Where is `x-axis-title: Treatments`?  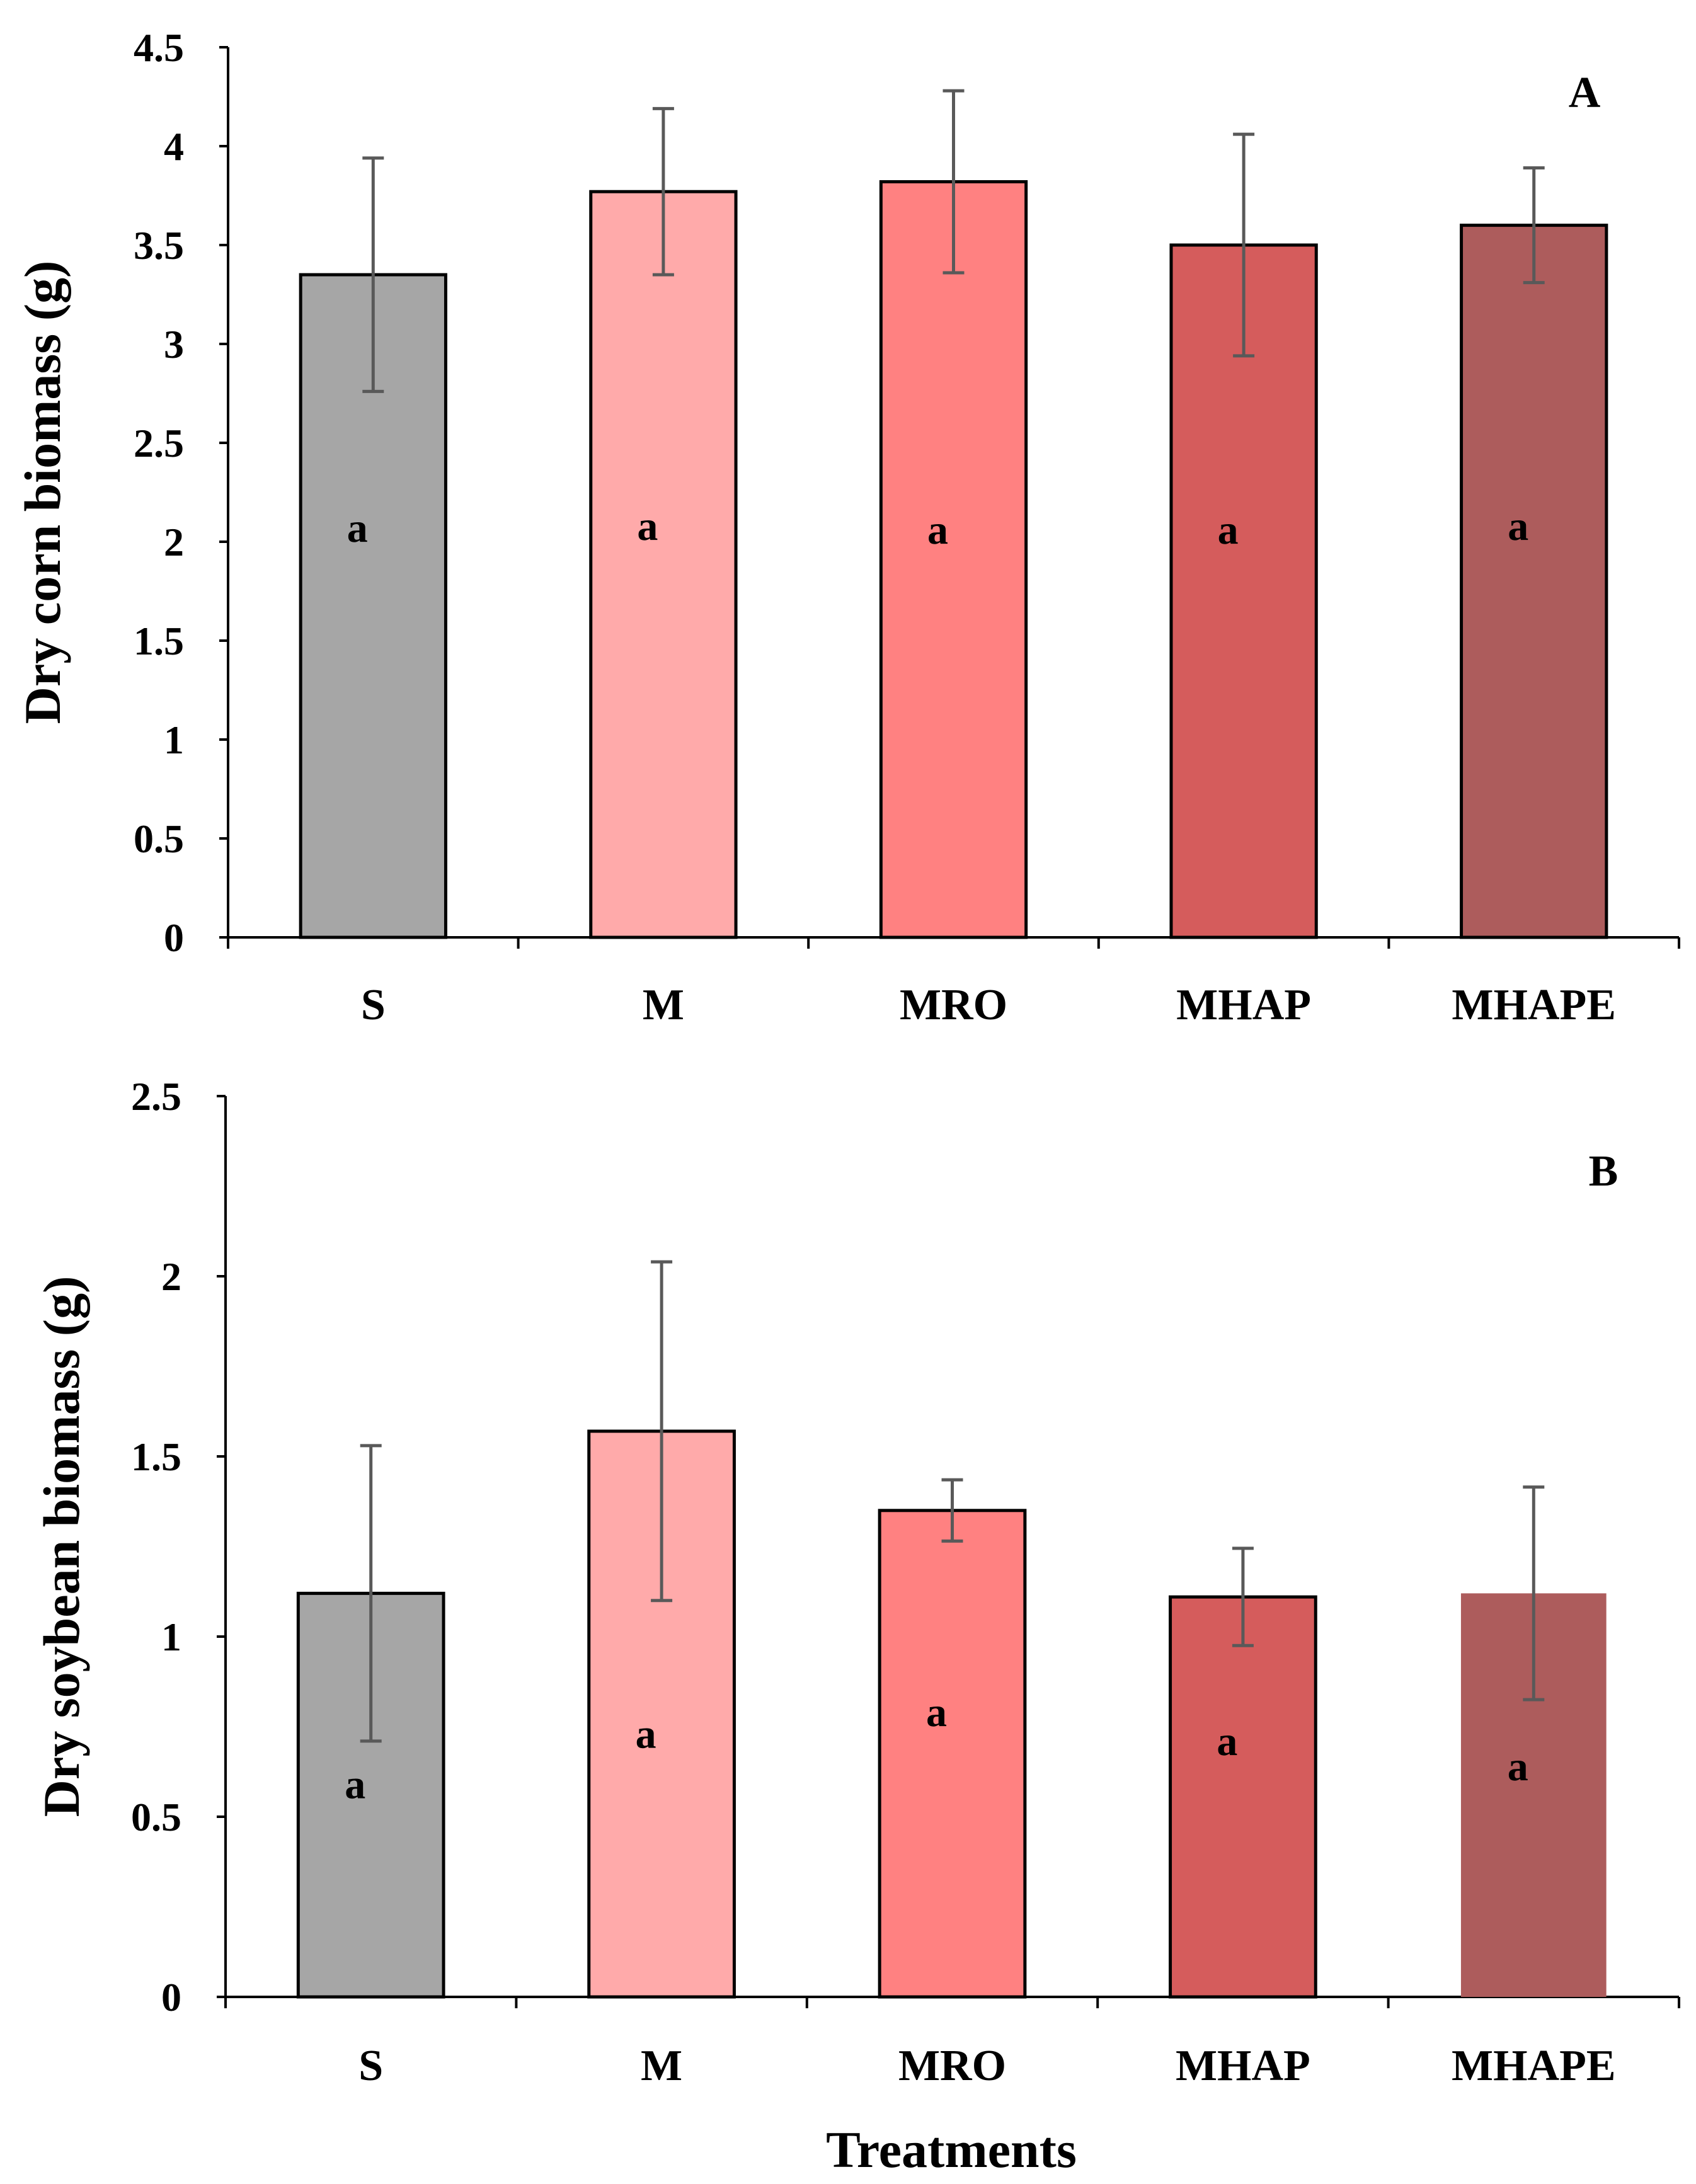 x-axis-title: Treatments is located at coordinates (951, 2149).